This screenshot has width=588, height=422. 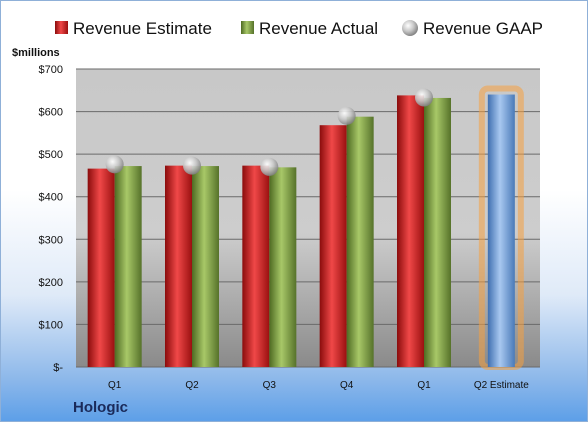 What do you see at coordinates (318, 28) in the screenshot?
I see `legend-label-revenue-actual: Revenue Actual` at bounding box center [318, 28].